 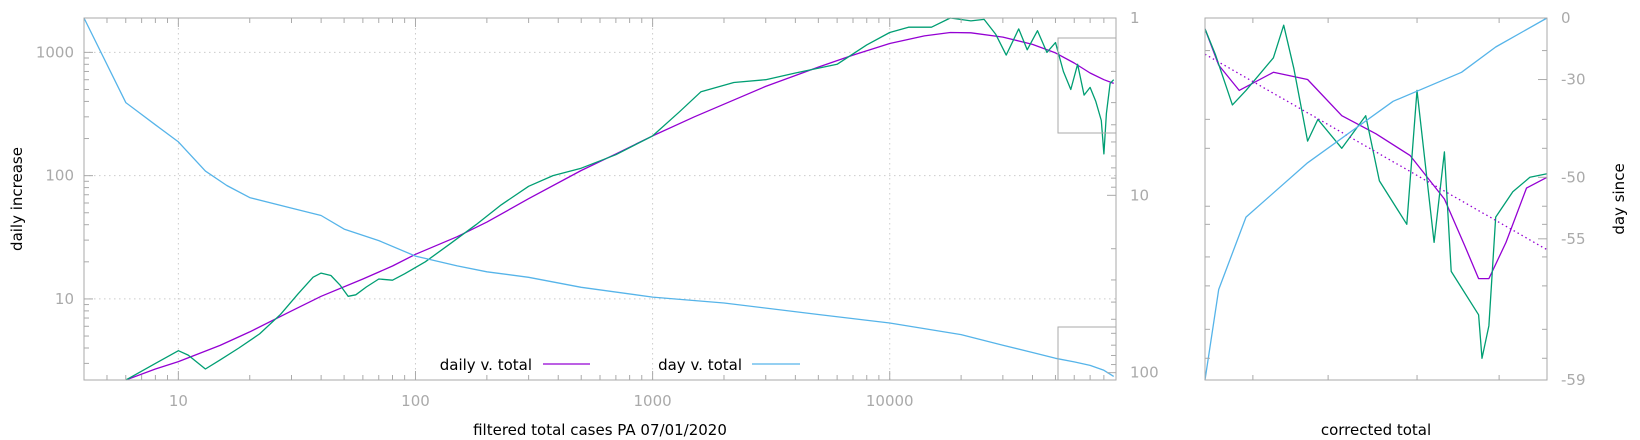 I want to click on x-tick-label: 100, so click(x=415, y=401).